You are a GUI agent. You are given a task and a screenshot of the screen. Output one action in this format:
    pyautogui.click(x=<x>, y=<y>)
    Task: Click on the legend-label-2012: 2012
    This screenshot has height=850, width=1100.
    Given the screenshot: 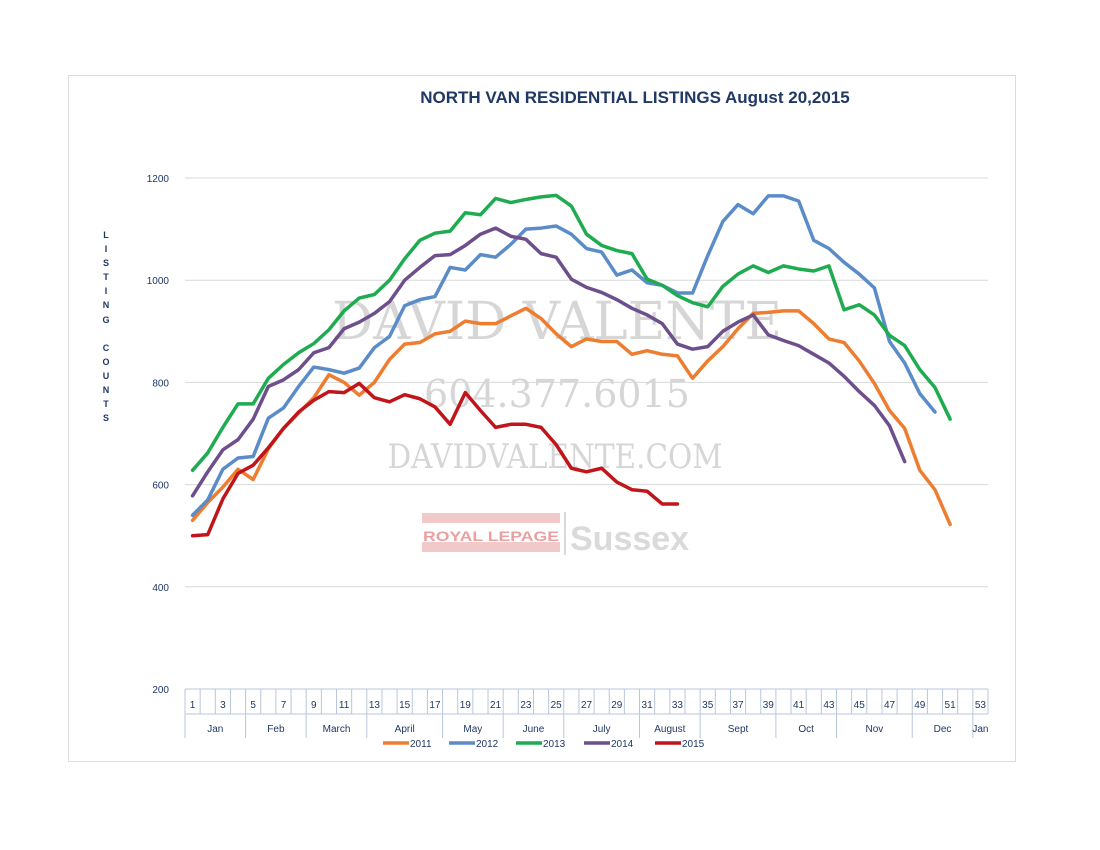 What is the action you would take?
    pyautogui.click(x=487, y=744)
    